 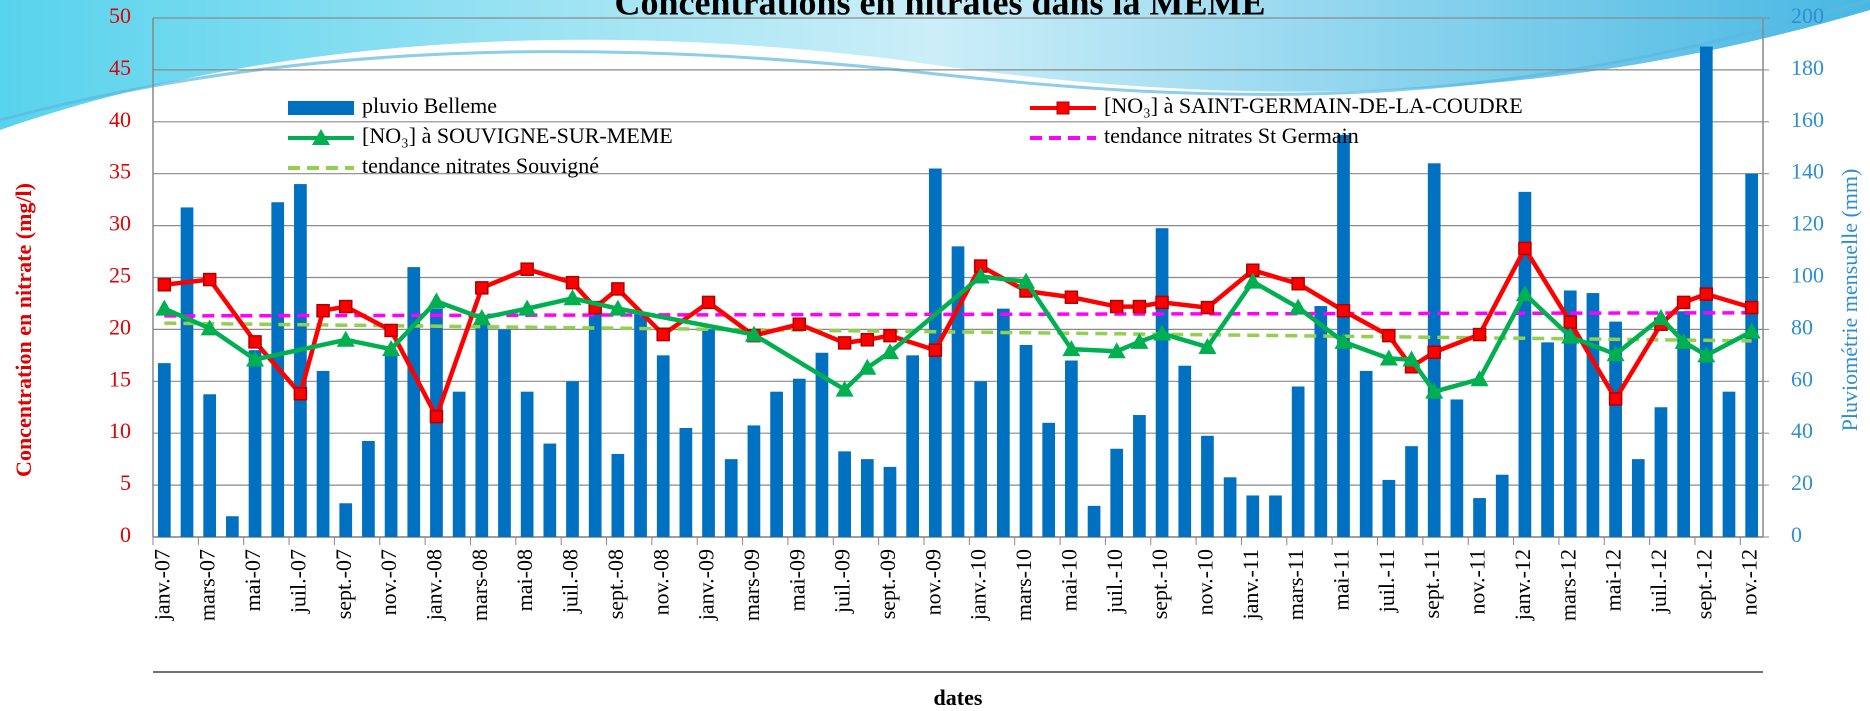 I want to click on x-tick-label: mai-12, so click(x=1613, y=580).